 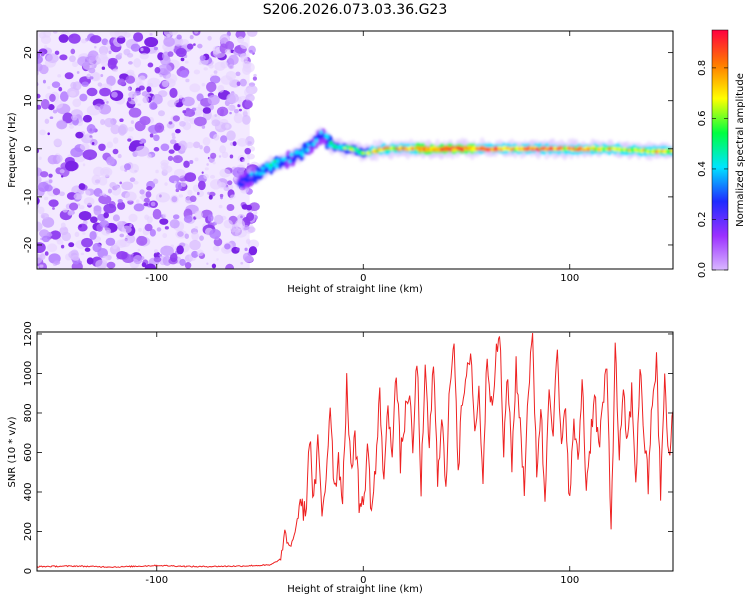 What do you see at coordinates (454, 158) in the screenshot?
I see `spectrogram-signal-track` at bounding box center [454, 158].